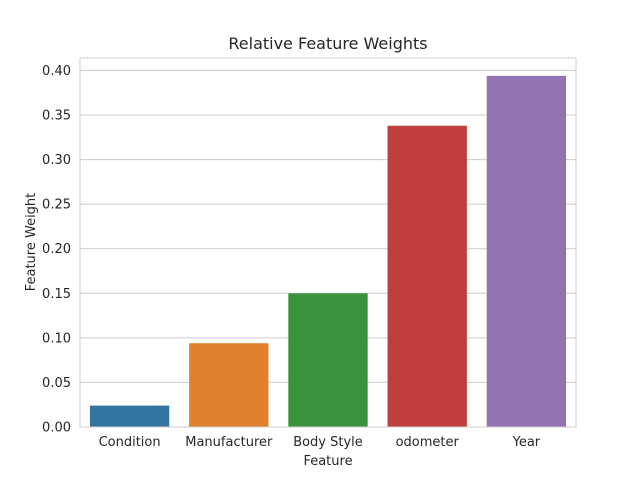  I want to click on bar-odometer, so click(427, 276).